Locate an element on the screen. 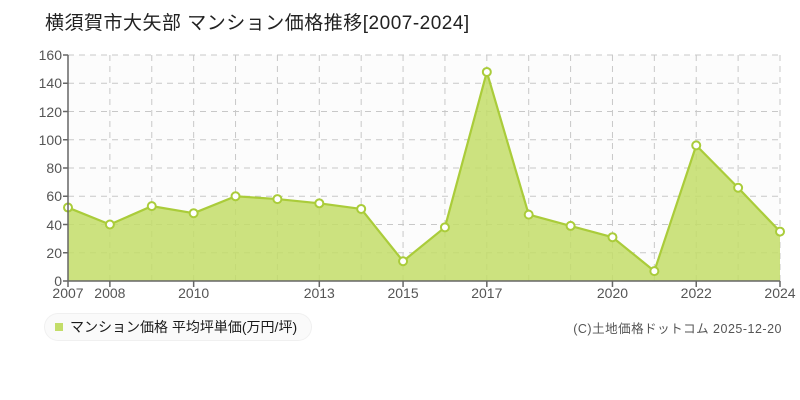 The height and width of the screenshot is (400, 800). y-axis-tick-label: 140 is located at coordinates (50, 83).